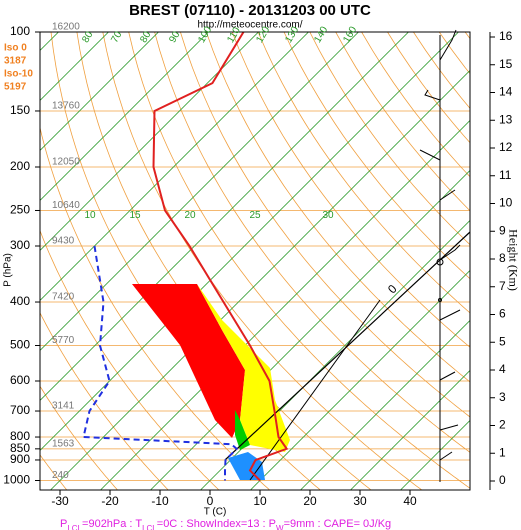 Image resolution: width=521 pixels, height=530 pixels. I want to click on moist-adiabat-label: 15, so click(135, 215).